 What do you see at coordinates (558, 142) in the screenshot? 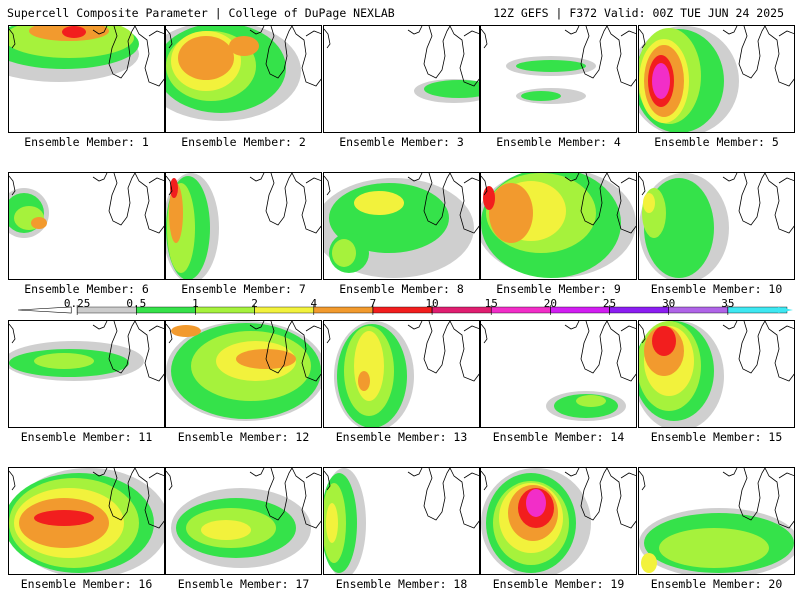
I see `member-label: Ensemble Member: 4` at bounding box center [558, 142].